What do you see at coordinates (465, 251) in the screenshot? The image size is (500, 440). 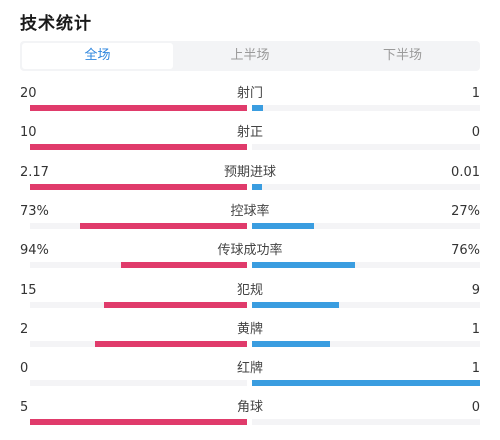 I see `away-value: 76%` at bounding box center [465, 251].